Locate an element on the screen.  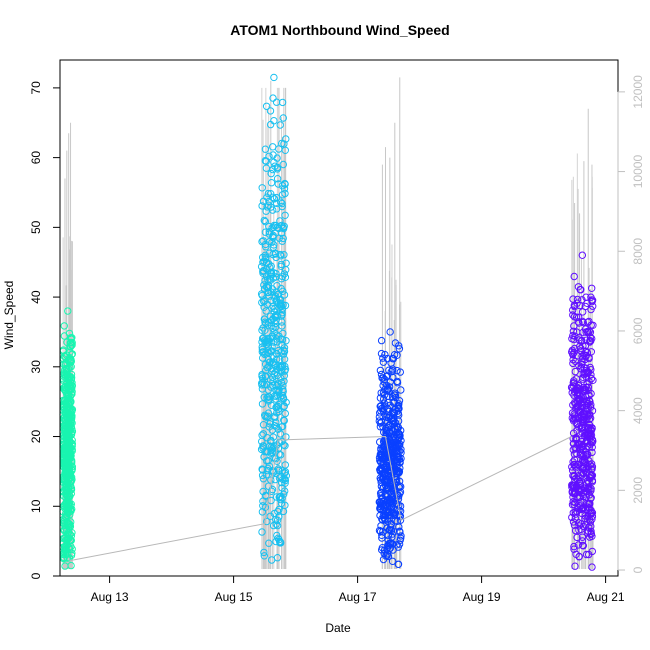
y2-tick-label: 2000 is located at coordinates (638, 490).